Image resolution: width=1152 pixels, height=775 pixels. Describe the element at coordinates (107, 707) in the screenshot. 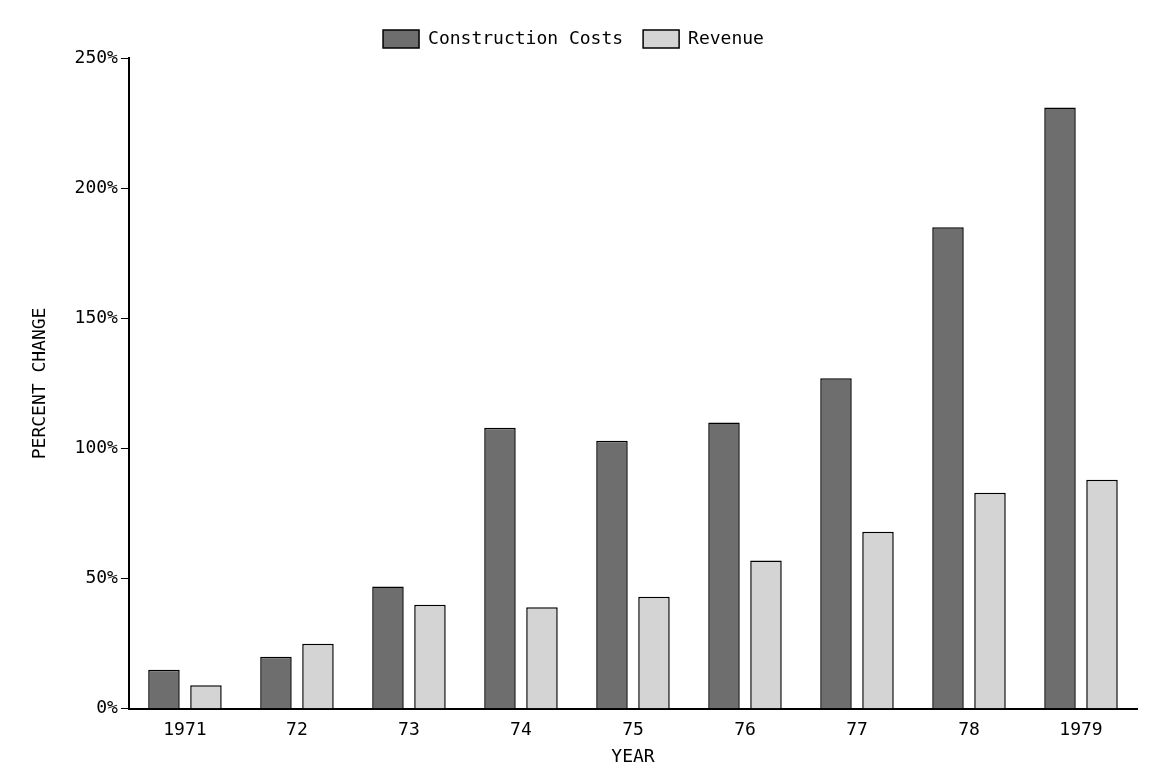

I see `y-tick-label: 0%` at that location.